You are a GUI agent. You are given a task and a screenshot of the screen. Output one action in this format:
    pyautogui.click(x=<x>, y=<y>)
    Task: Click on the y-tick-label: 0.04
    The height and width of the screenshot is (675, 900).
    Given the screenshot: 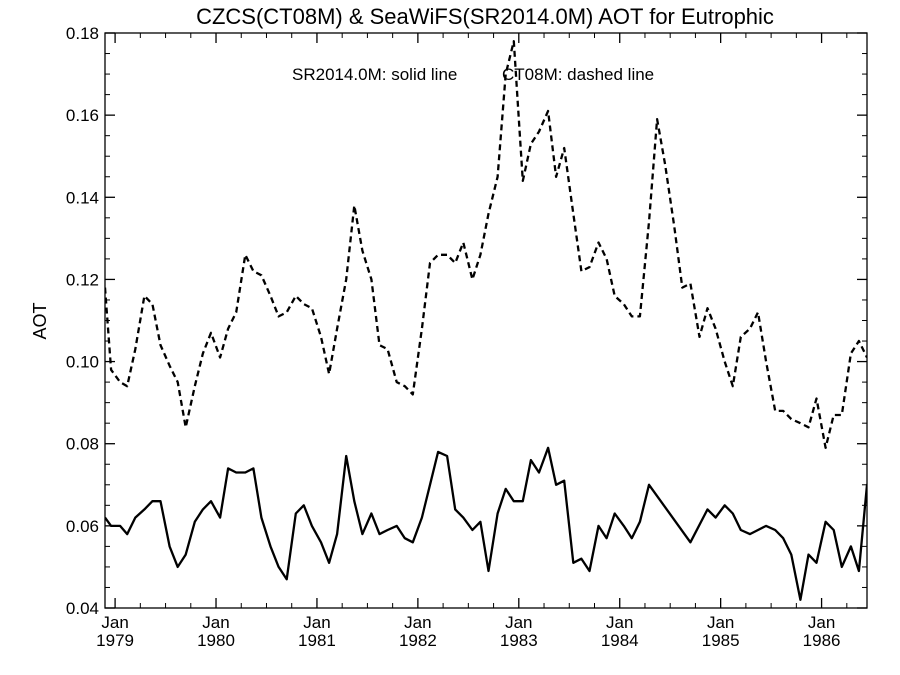 What is the action you would take?
    pyautogui.click(x=82, y=608)
    